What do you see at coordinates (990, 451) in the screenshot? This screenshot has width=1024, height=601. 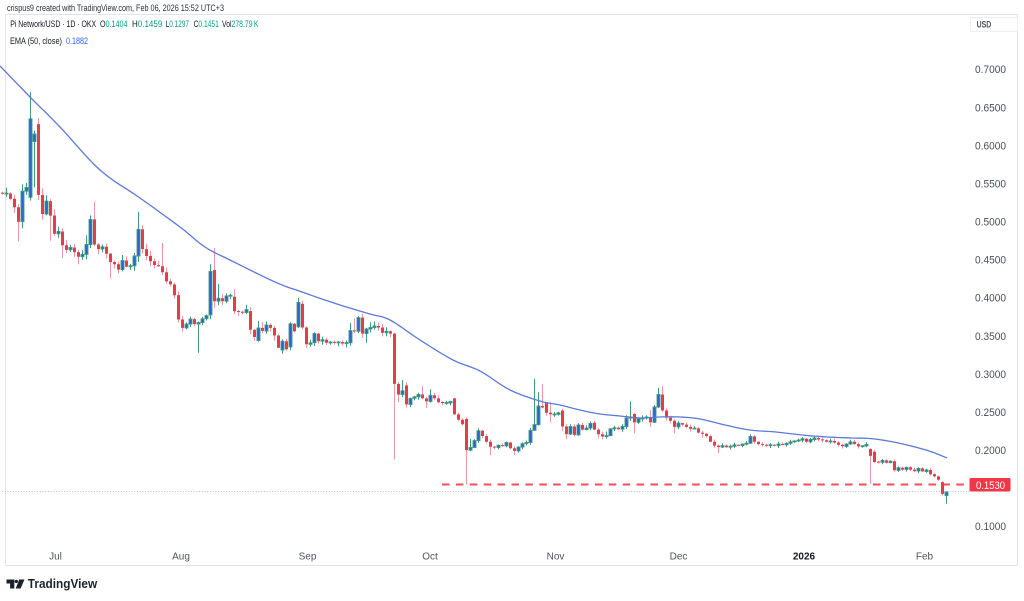 I see `svg-text: 0.2000` at bounding box center [990, 451].